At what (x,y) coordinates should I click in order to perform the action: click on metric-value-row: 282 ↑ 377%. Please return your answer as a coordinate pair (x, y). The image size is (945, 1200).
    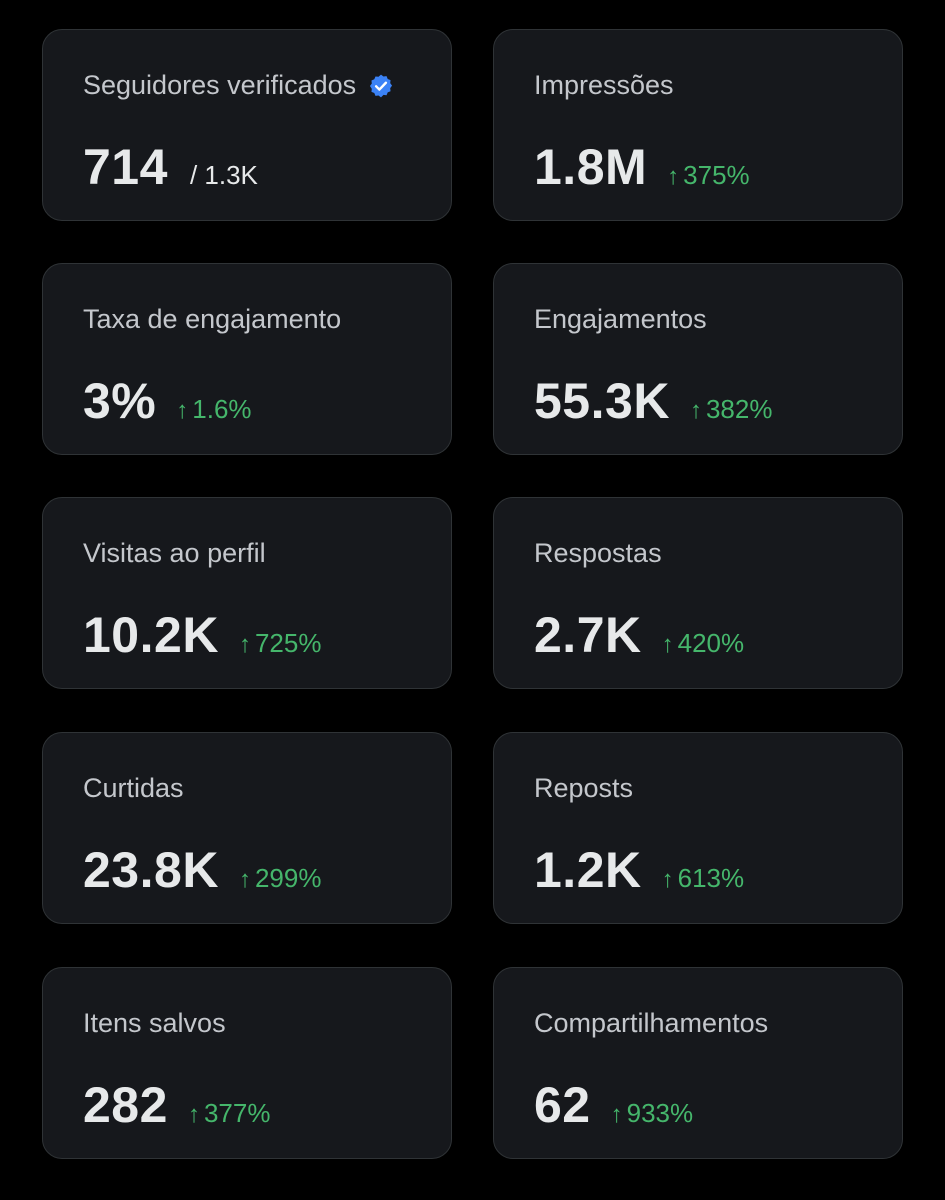
    Looking at the image, I should click on (176, 1105).